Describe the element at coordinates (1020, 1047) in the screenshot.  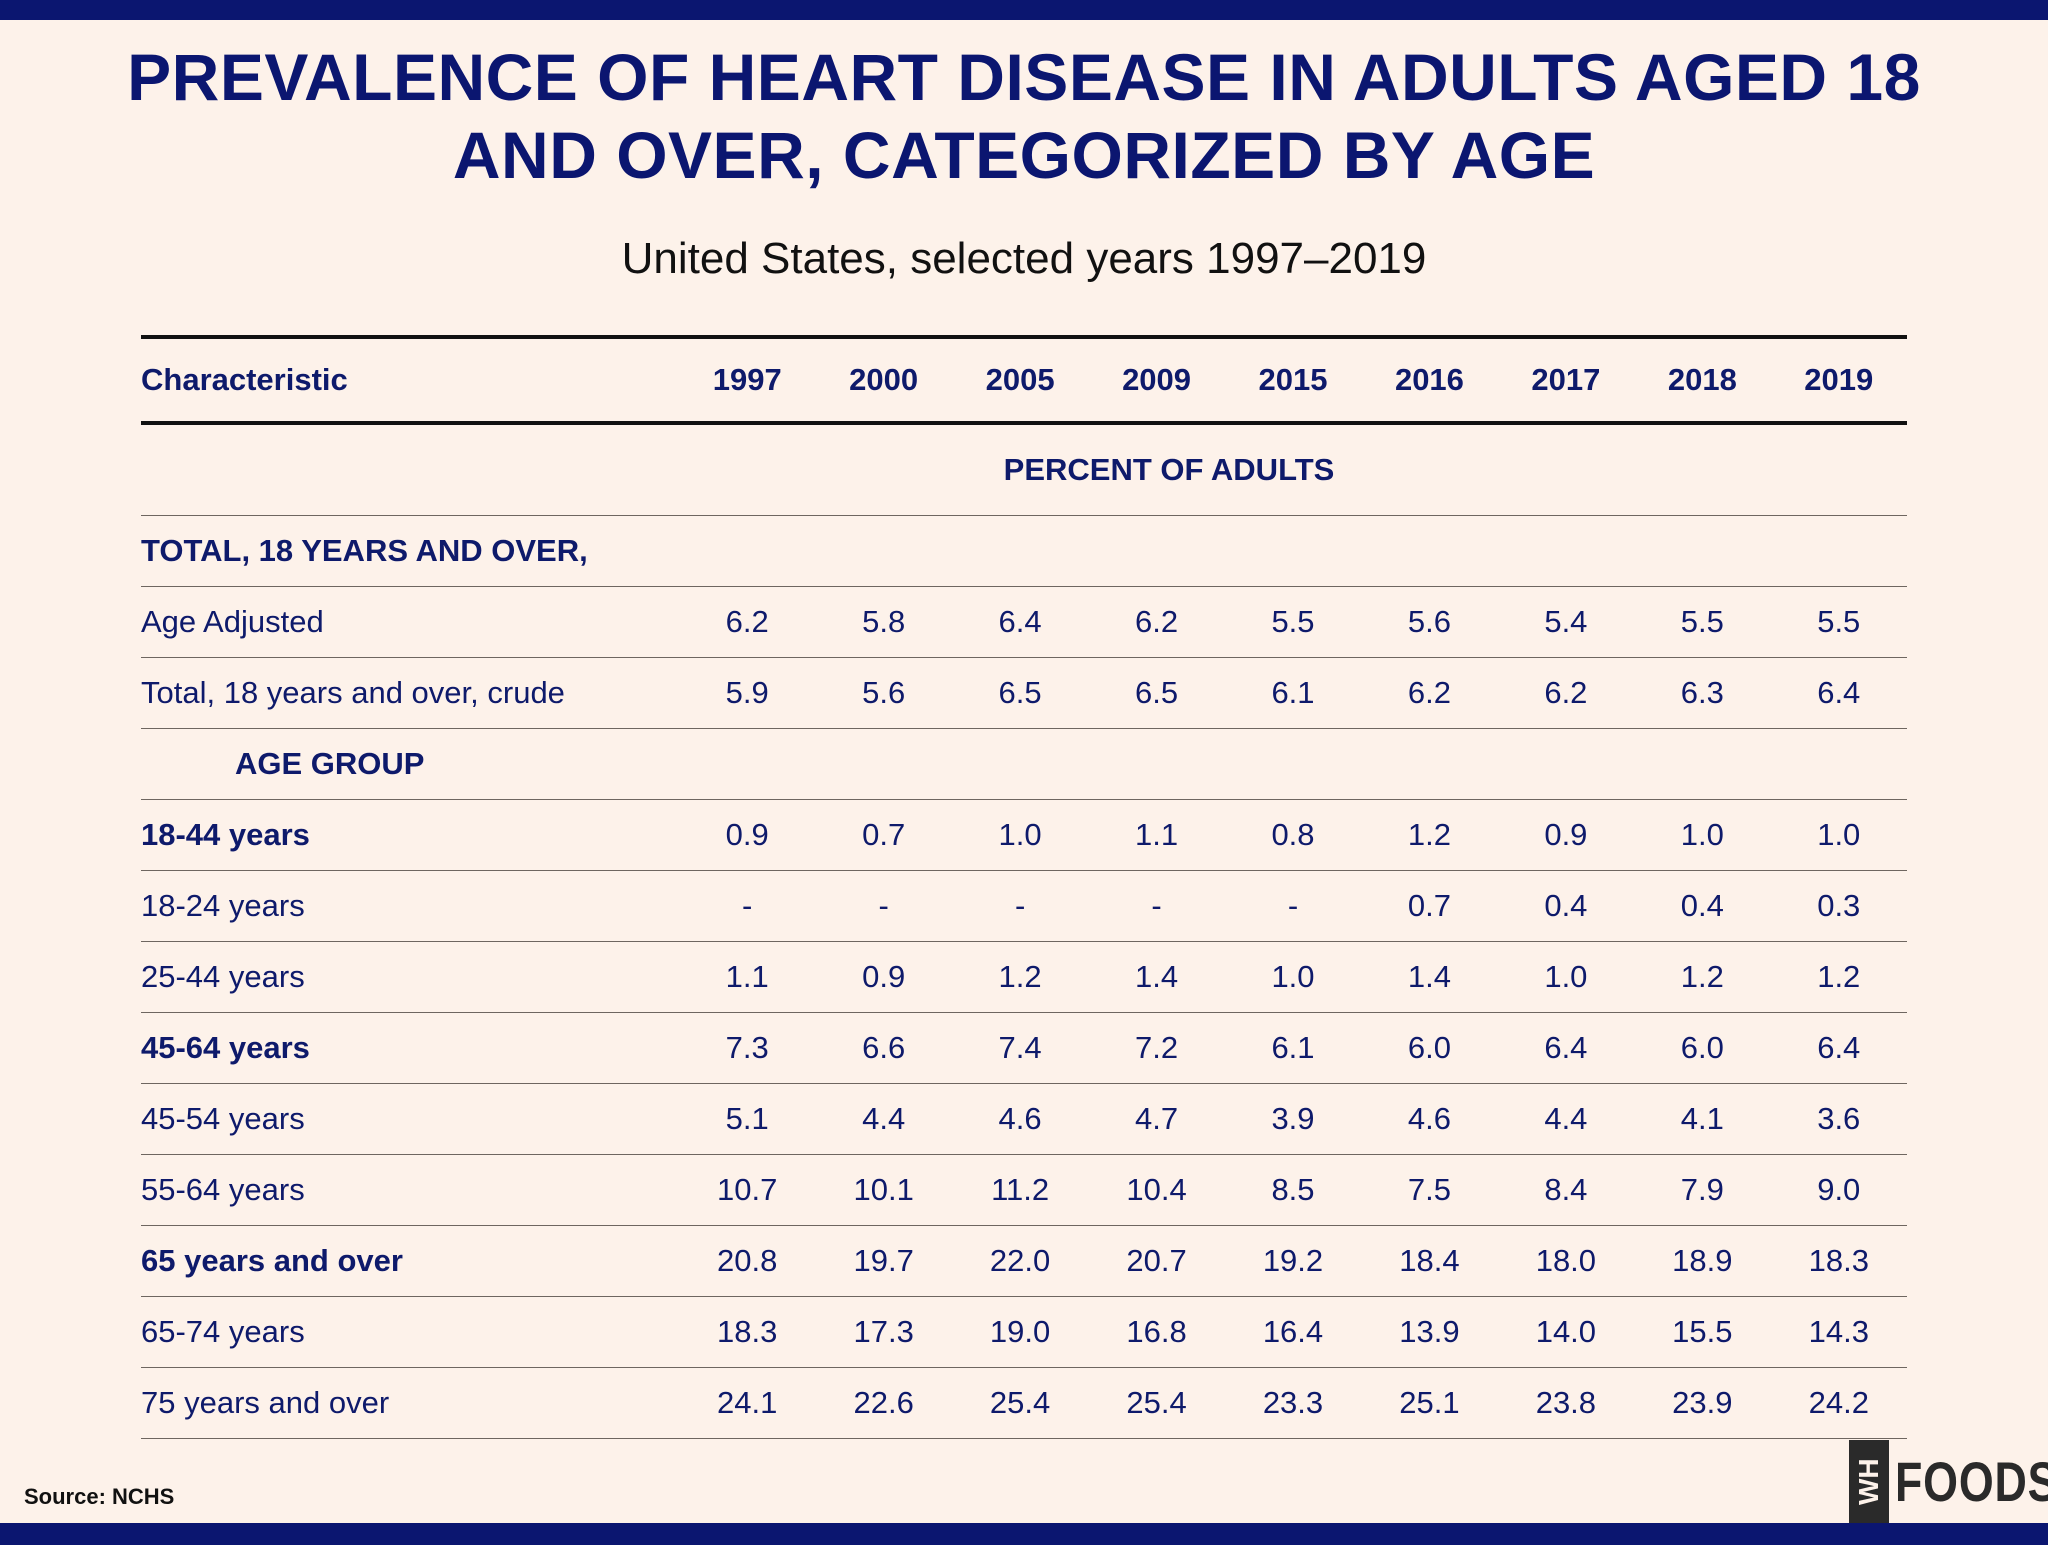
I see `table-cell: 7.4` at that location.